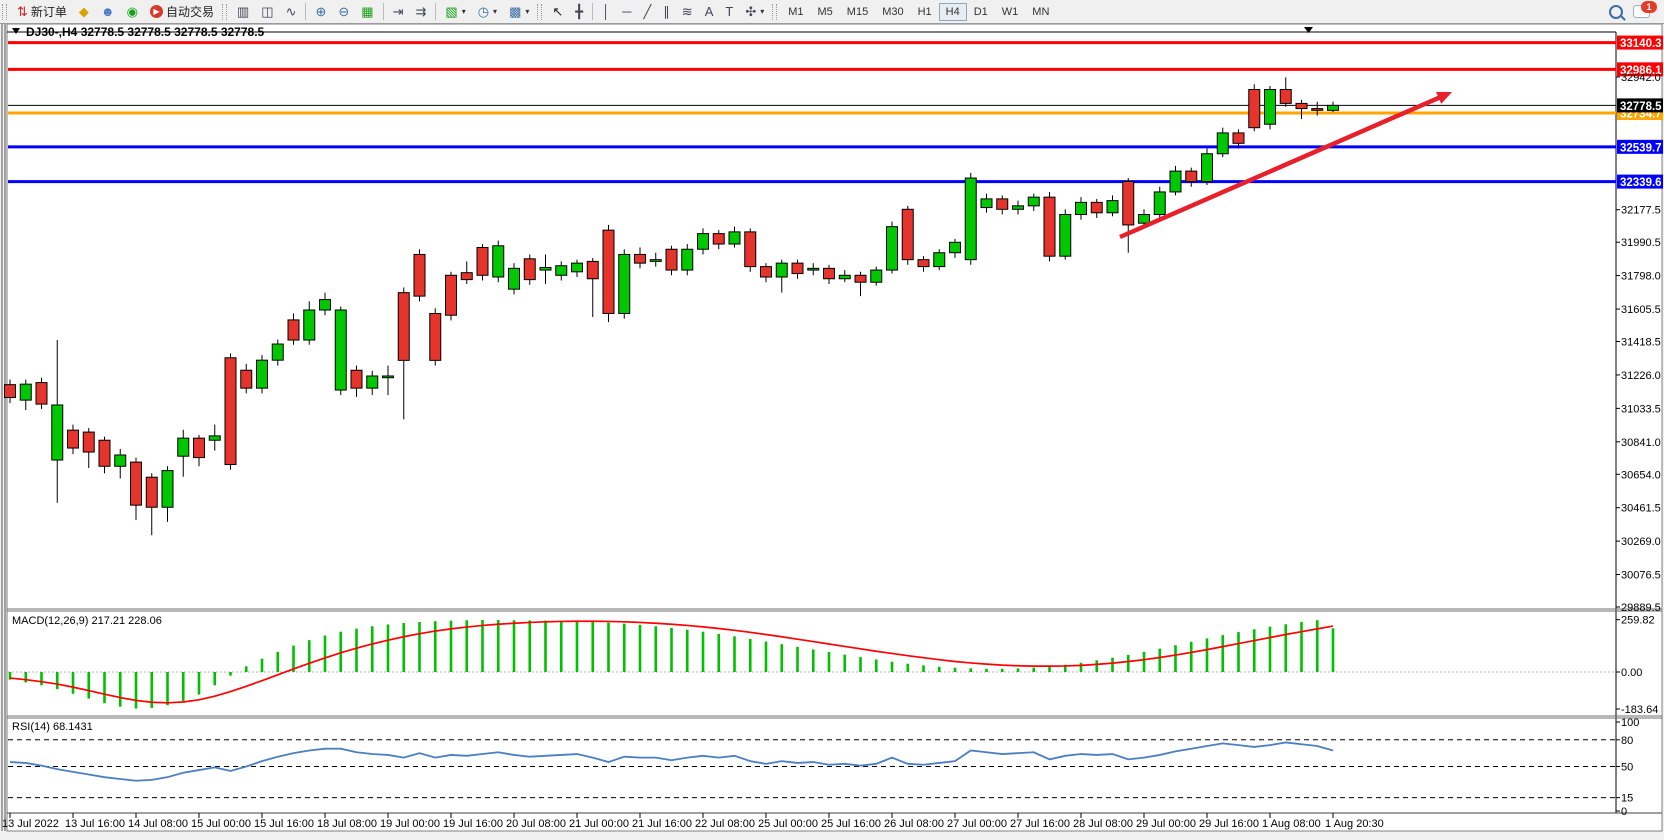  I want to click on time-tick-label: 21 Jul 16:00, so click(662, 824).